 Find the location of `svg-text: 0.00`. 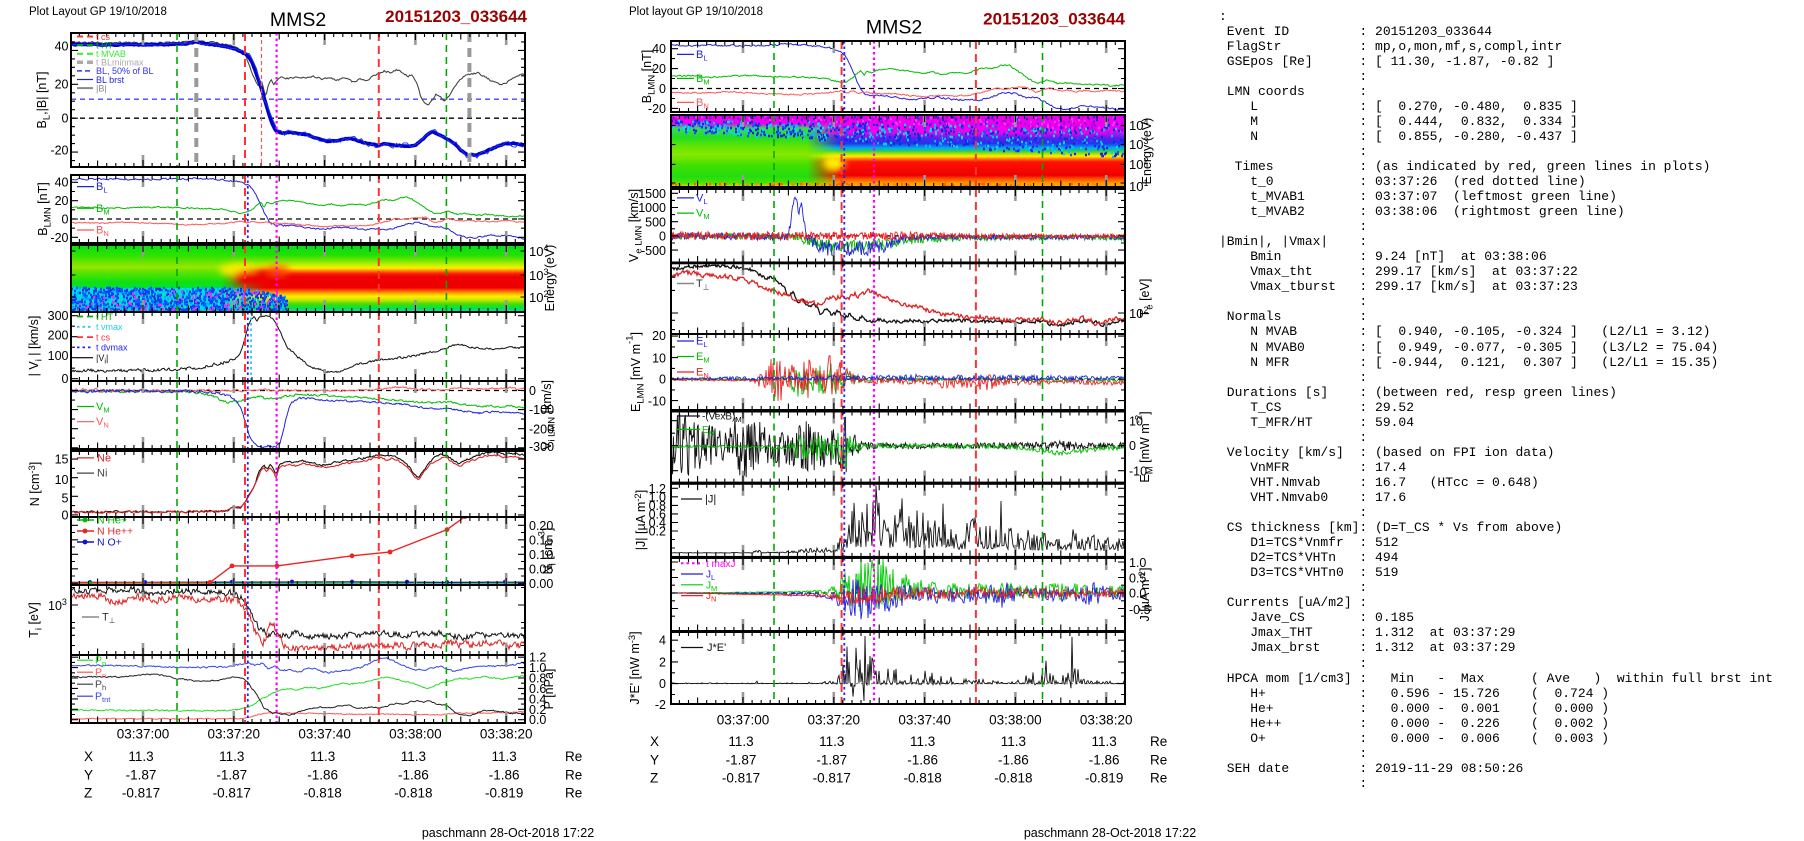

svg-text: 0.00 is located at coordinates (541, 584).